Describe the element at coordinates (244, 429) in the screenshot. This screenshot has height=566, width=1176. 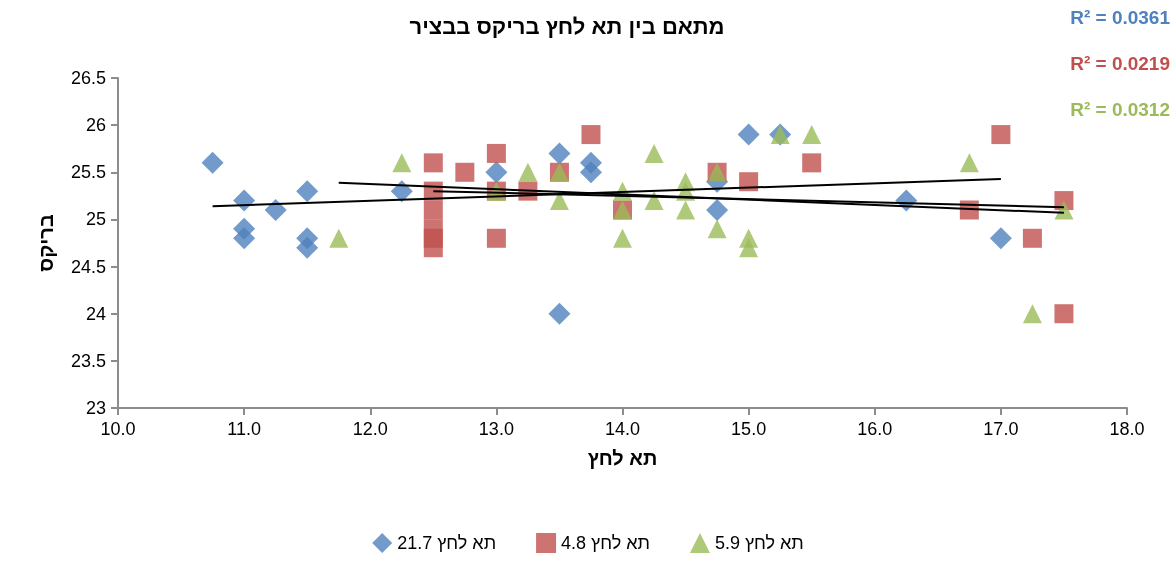
I see `x-tick-label: 11.0` at that location.